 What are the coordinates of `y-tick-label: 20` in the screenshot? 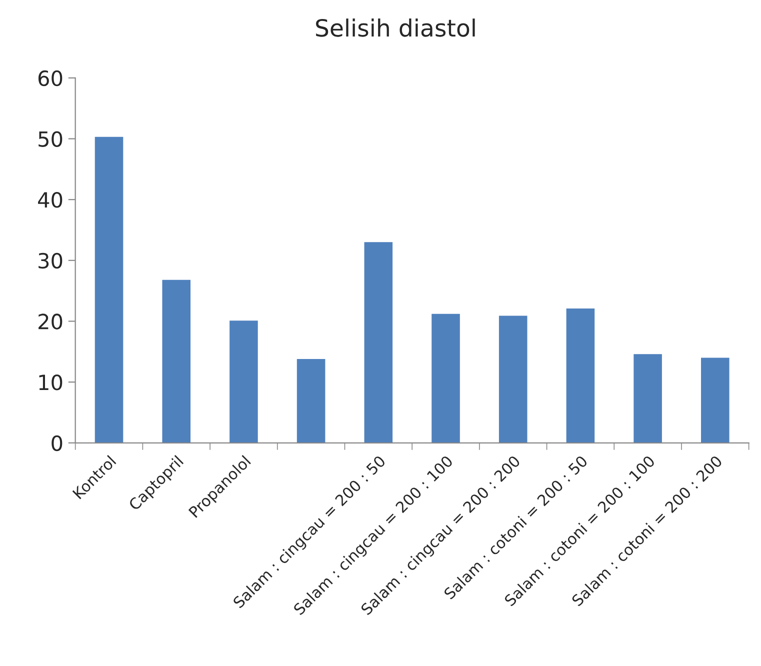 It's located at (50, 322).